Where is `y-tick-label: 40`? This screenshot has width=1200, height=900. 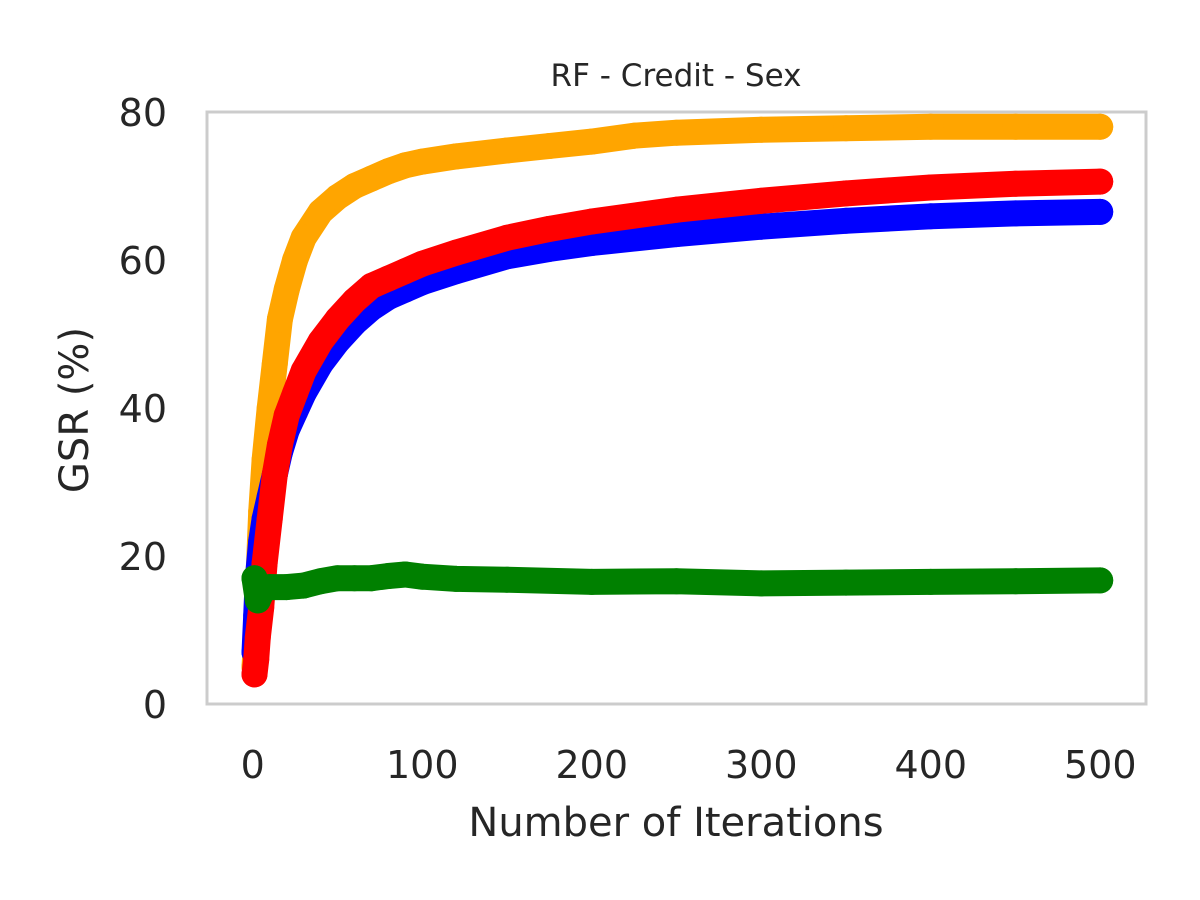 y-tick-label: 40 is located at coordinates (143, 409).